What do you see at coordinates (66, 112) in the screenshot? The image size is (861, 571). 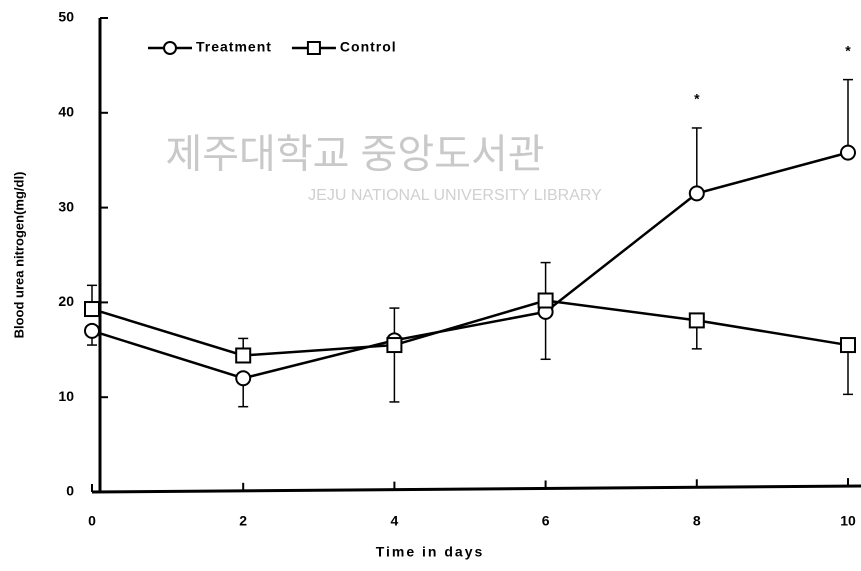 I see `y-tick-label: 40` at bounding box center [66, 112].